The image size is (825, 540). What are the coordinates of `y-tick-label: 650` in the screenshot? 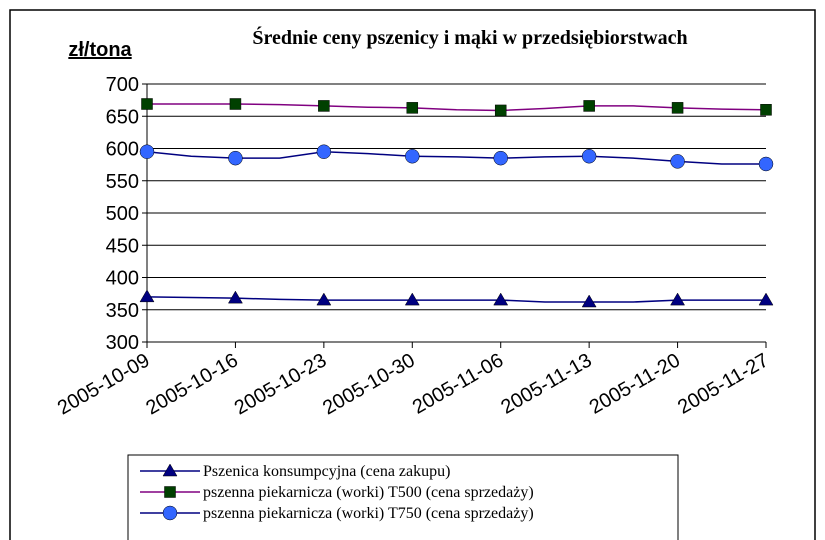 It's located at (122, 117).